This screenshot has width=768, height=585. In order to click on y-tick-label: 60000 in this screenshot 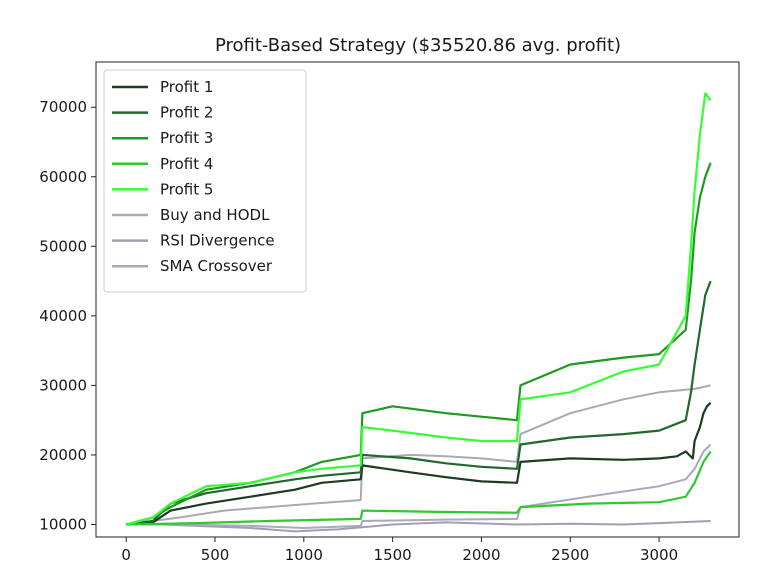, I will do `click(63, 177)`.